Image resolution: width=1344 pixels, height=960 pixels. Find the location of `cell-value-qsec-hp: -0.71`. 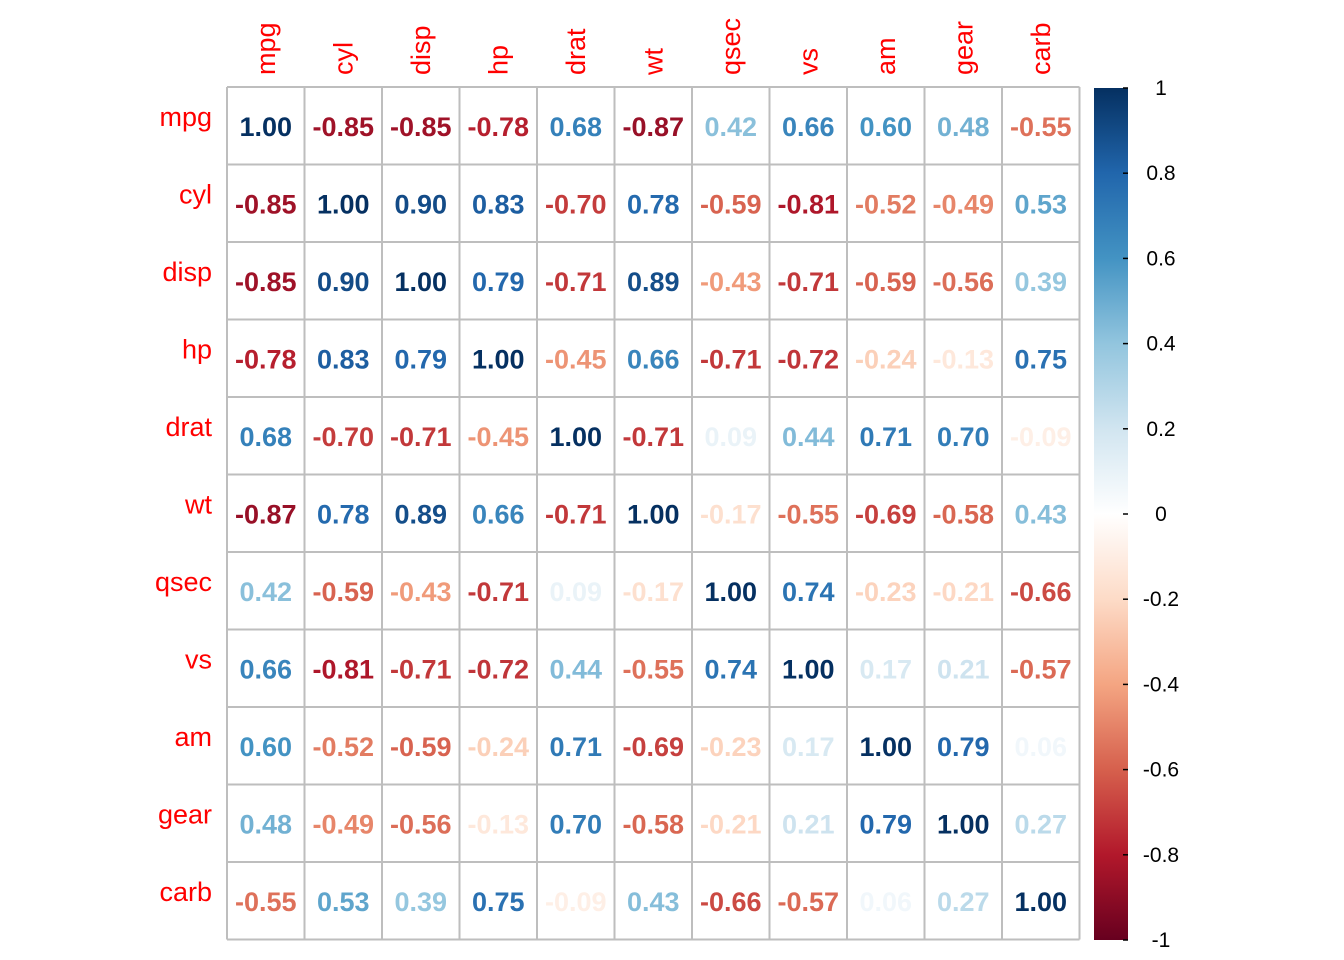

cell-value-qsec-hp: -0.71 is located at coordinates (498, 592).